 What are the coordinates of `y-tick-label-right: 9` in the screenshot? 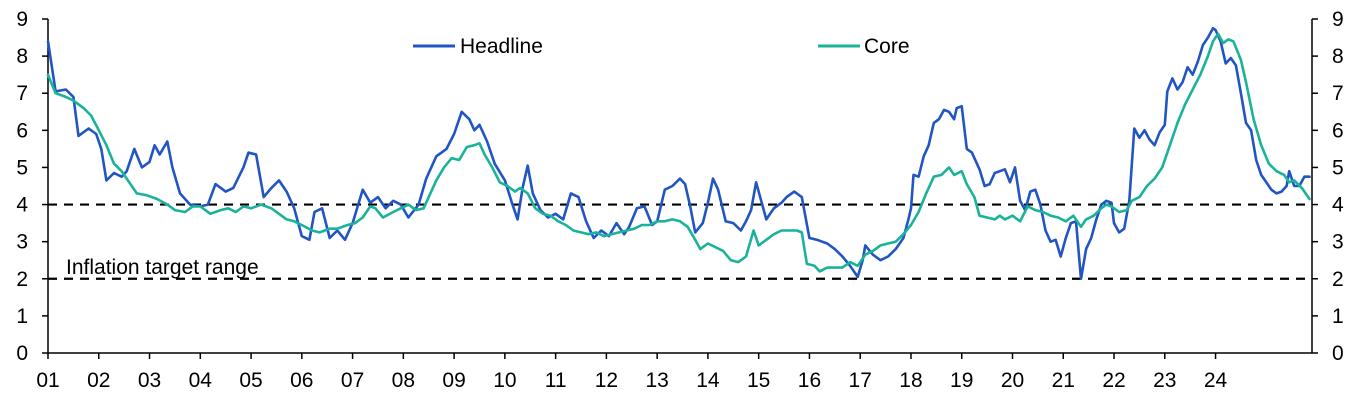 It's located at (1338, 19).